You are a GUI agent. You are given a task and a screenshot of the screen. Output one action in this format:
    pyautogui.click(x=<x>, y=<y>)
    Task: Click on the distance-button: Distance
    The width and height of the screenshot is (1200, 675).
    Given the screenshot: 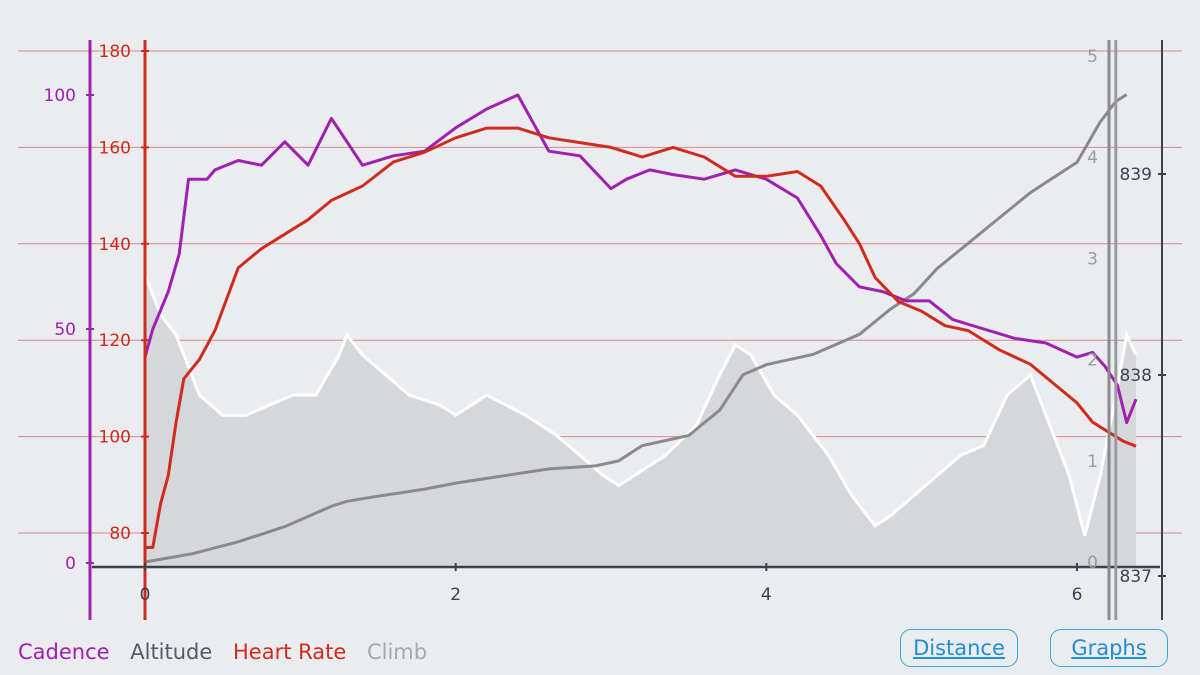 What is the action you would take?
    pyautogui.click(x=959, y=648)
    